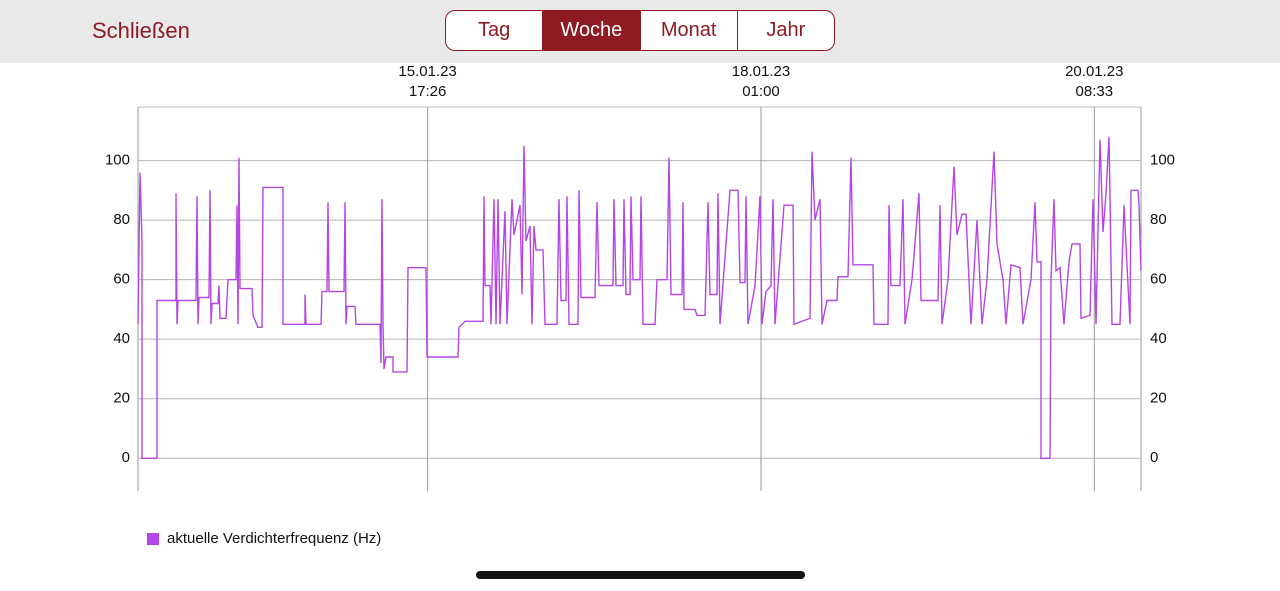 This screenshot has height=591, width=1280. Describe the element at coordinates (1158, 338) in the screenshot. I see `y2-tick-label: 40` at that location.